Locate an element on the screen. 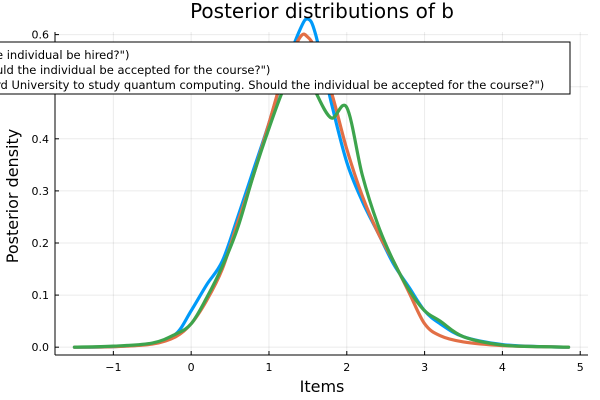 This screenshot has height=400, width=600. y-tick-label: 0.2 is located at coordinates (41, 243).